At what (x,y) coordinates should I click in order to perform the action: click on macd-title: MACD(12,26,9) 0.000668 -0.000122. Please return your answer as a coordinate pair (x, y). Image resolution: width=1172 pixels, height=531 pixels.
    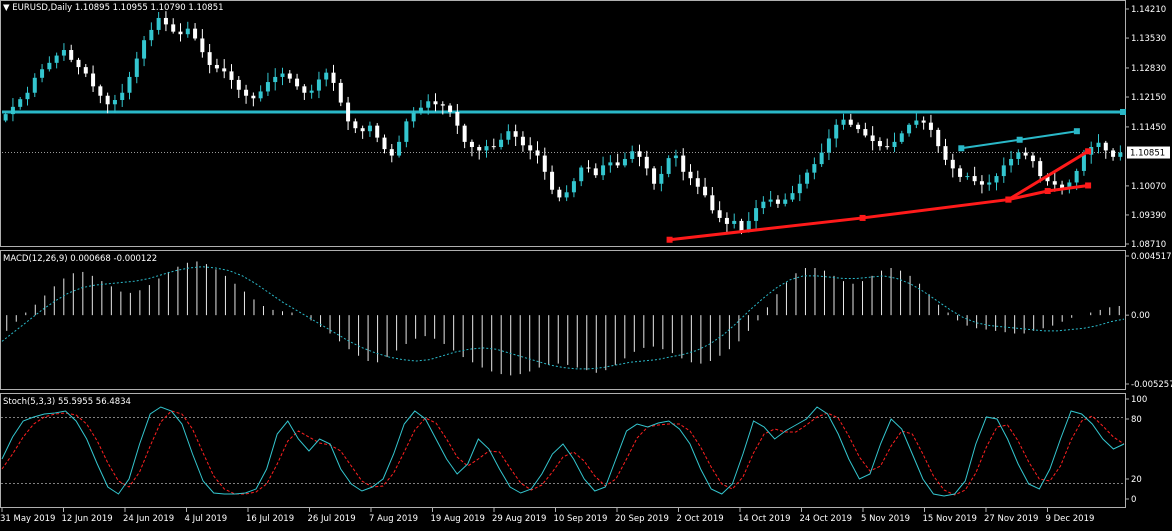
    Looking at the image, I should click on (80, 259).